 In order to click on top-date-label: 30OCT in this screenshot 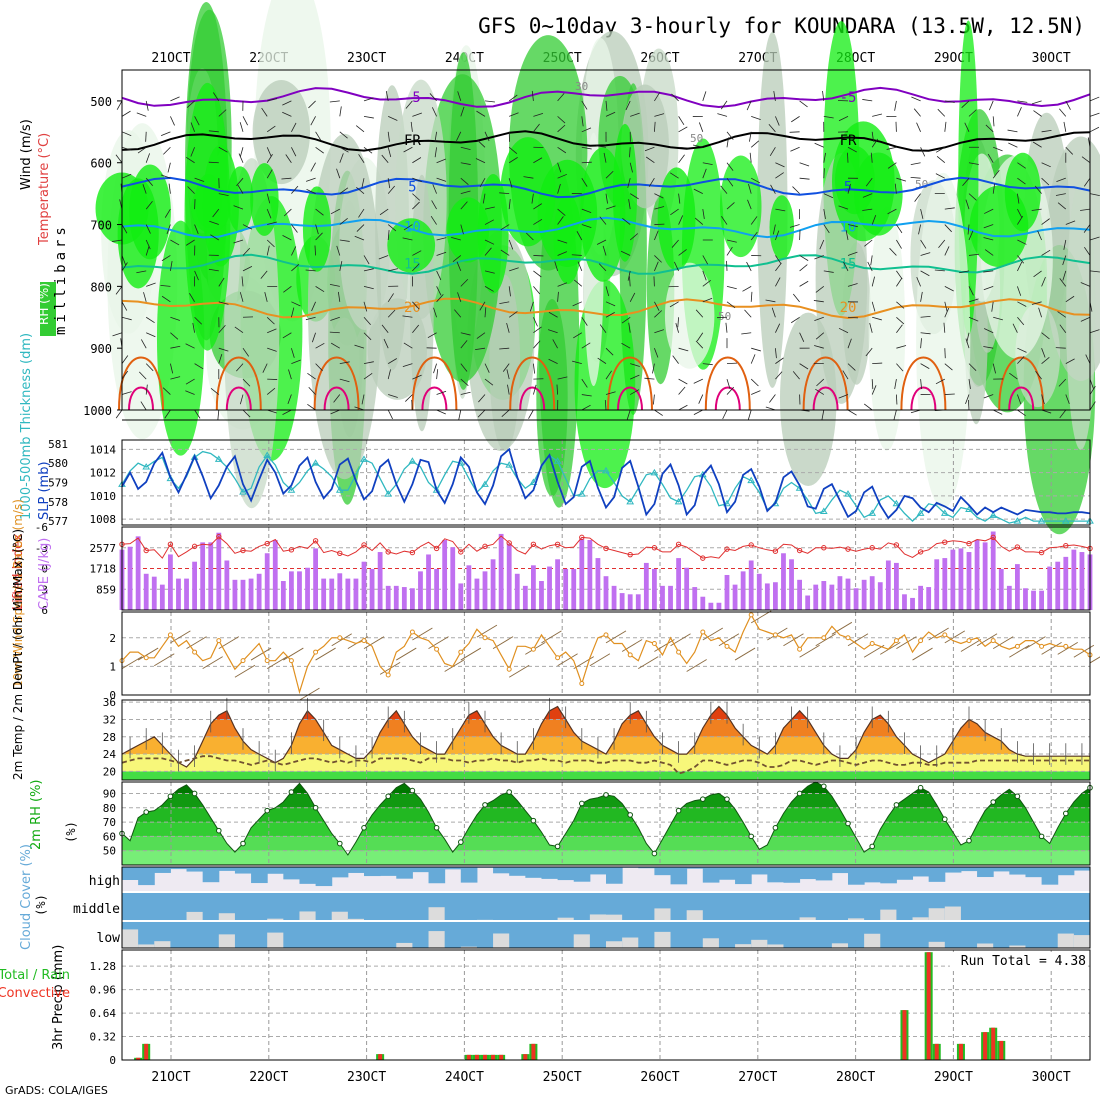, I will do `click(1051, 58)`.